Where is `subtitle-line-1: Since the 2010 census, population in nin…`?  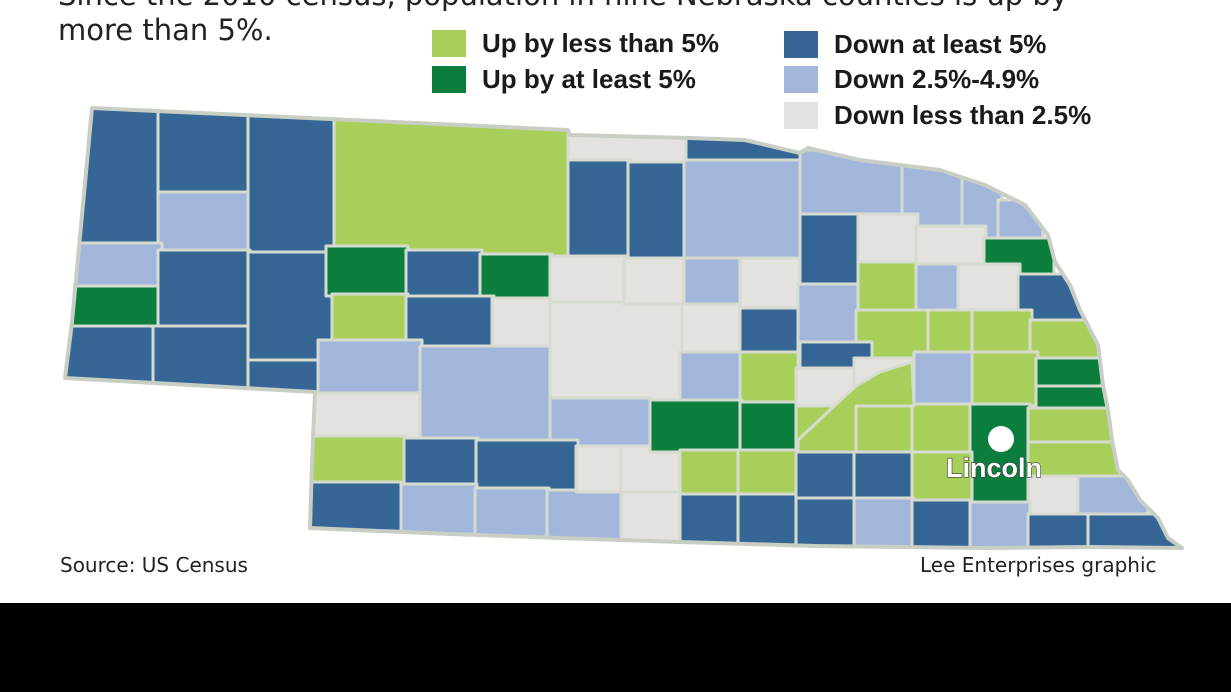 subtitle-line-1: Since the 2010 census, population in nin… is located at coordinates (563, 6).